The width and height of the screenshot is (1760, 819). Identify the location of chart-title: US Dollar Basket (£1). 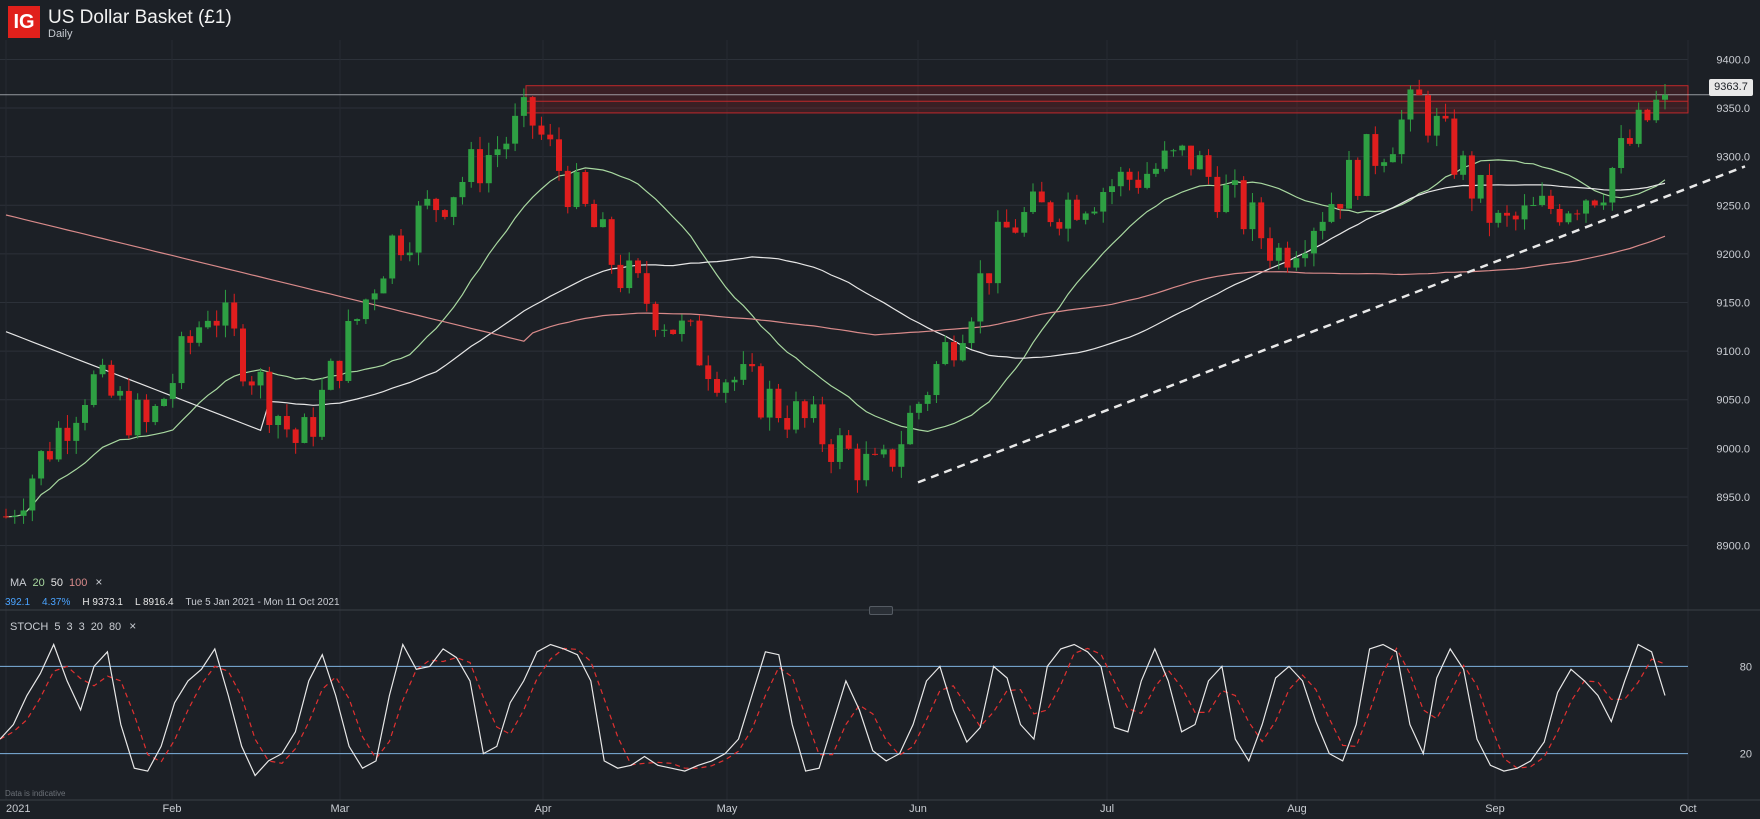
(140, 17).